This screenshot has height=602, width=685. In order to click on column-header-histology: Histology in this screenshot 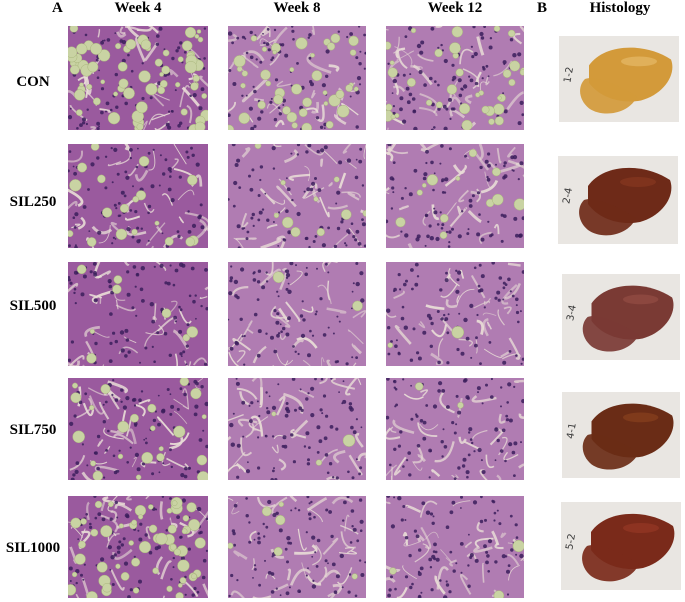, I will do `click(620, 8)`.